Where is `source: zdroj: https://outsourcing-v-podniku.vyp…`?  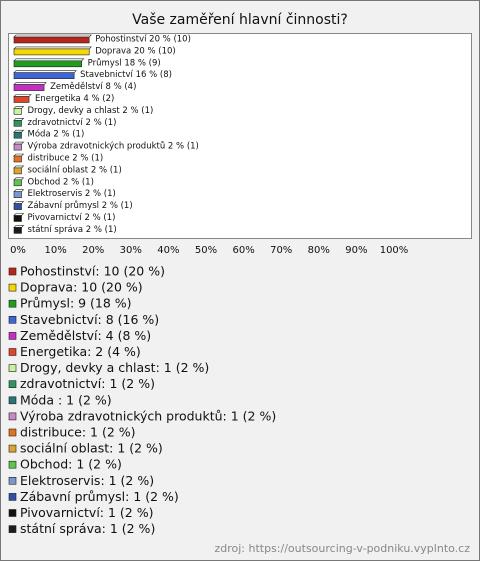 source: zdroj: https://outsourcing-v-podniku.vyp… is located at coordinates (342, 548).